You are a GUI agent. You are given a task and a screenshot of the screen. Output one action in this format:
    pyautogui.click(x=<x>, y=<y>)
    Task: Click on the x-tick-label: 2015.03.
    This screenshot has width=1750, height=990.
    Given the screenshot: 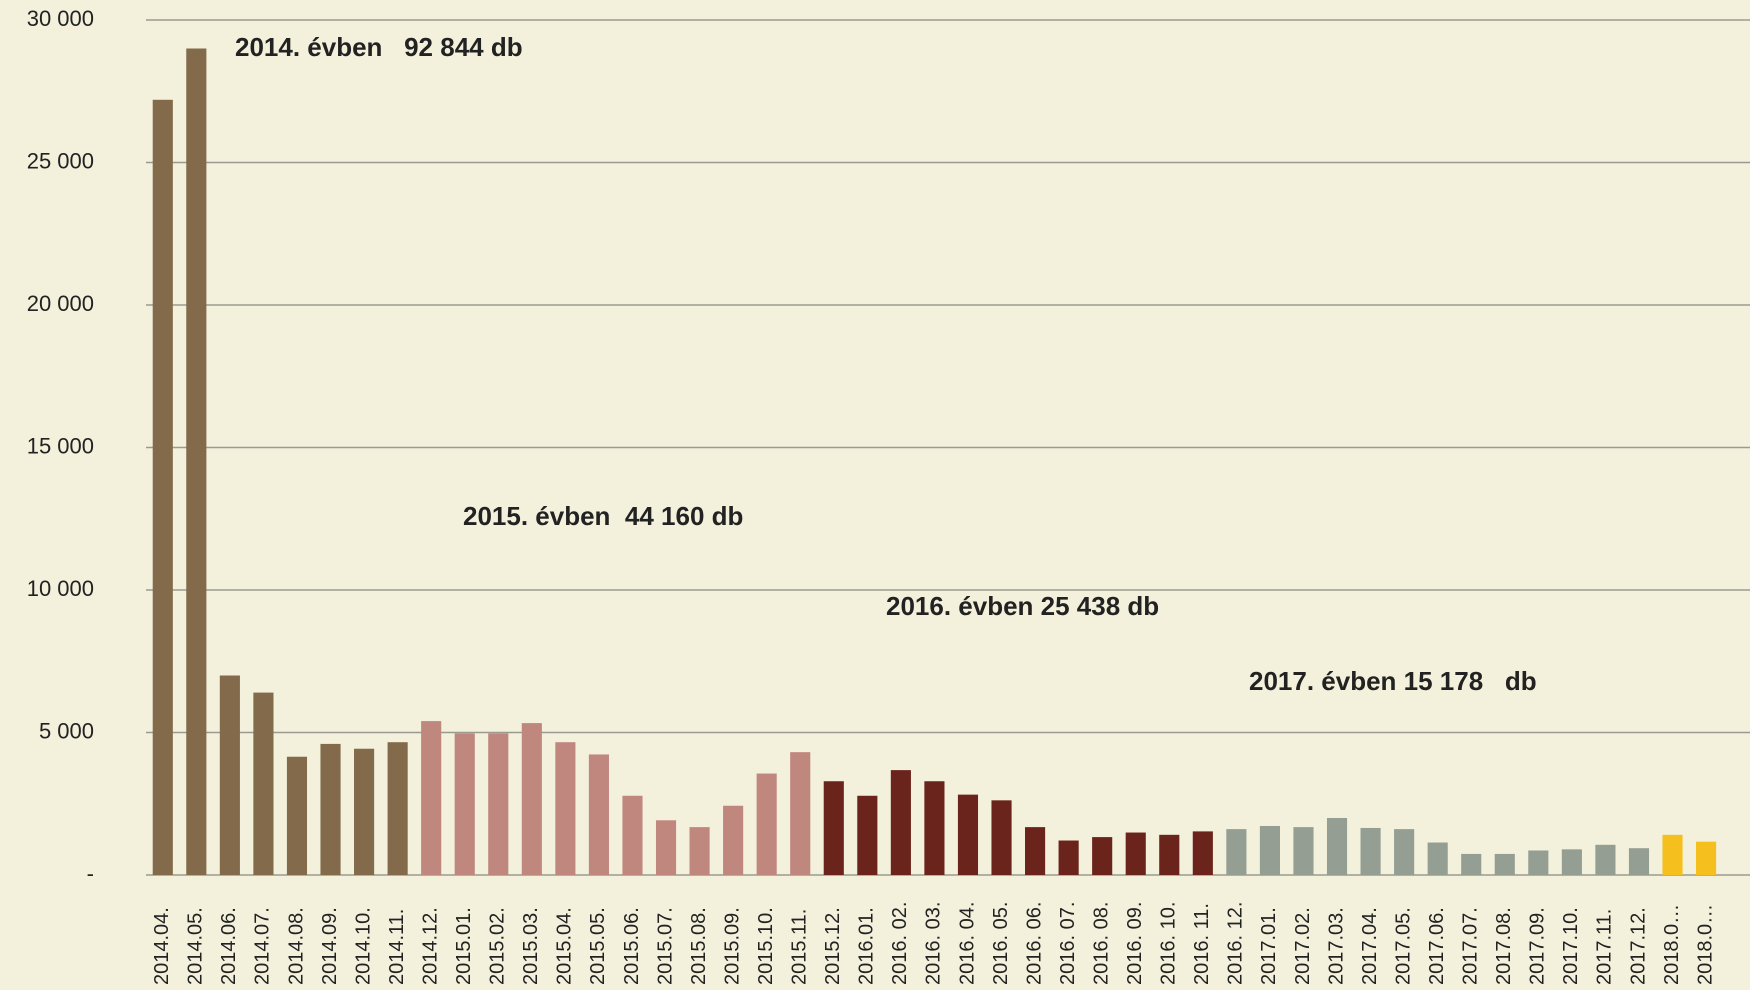 What is the action you would take?
    pyautogui.click(x=531, y=946)
    